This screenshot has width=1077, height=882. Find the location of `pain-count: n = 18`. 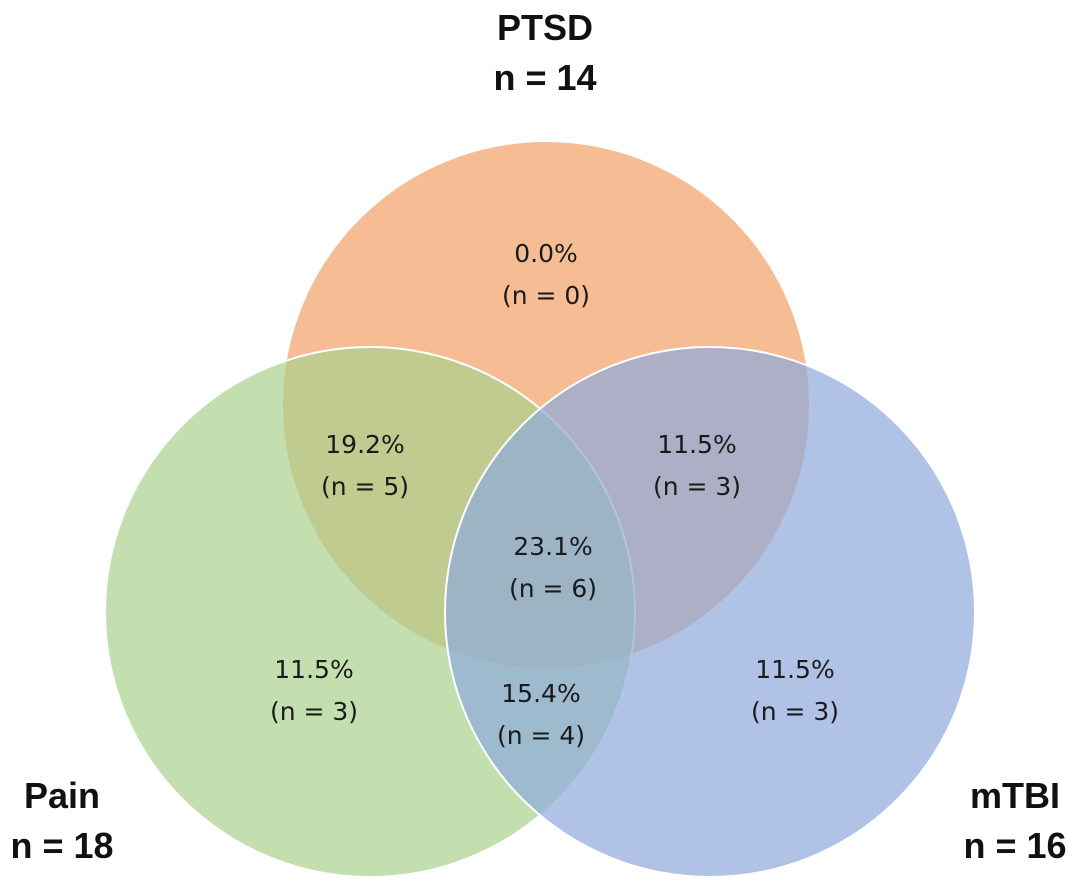

pain-count: n = 18 is located at coordinates (61, 845).